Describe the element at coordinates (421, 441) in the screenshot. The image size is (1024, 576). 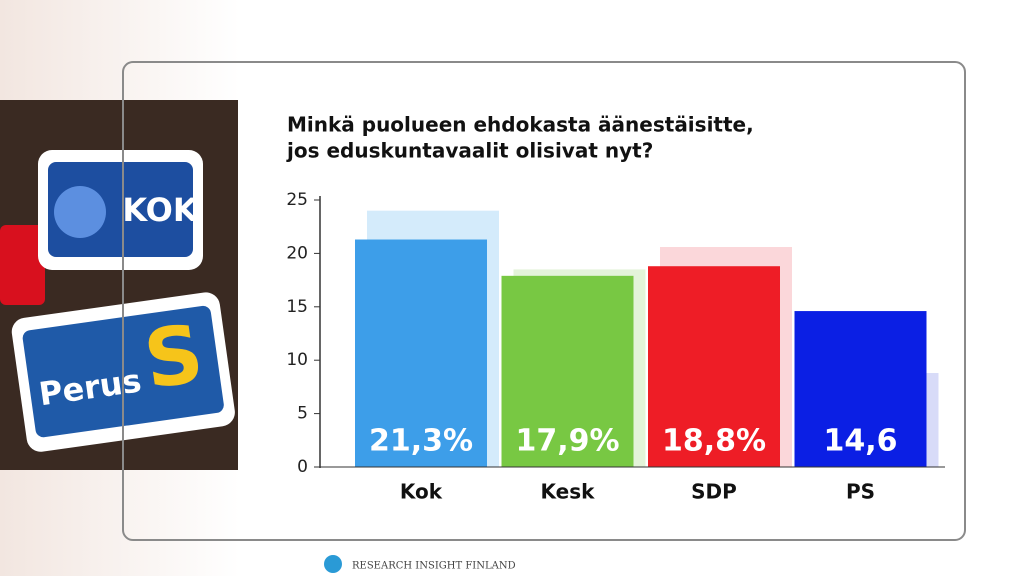
I see `value-label: 21,3%` at that location.